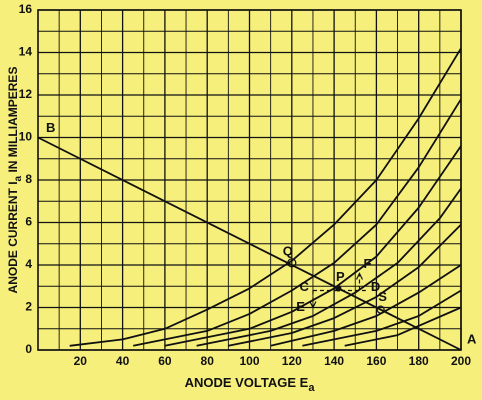 Image resolution: width=482 pixels, height=400 pixels. What do you see at coordinates (461, 361) in the screenshot?
I see `x-tick-label: 200` at bounding box center [461, 361].